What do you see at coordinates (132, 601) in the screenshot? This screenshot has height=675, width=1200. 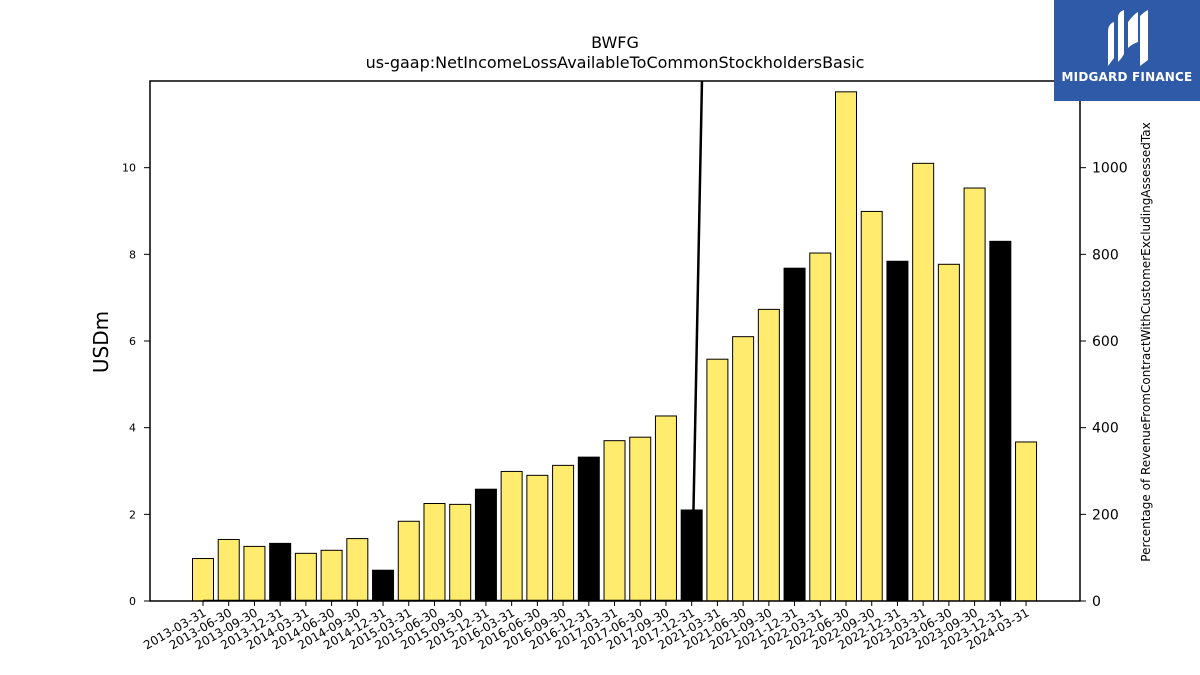 I see `y-tick-label: 0` at bounding box center [132, 601].